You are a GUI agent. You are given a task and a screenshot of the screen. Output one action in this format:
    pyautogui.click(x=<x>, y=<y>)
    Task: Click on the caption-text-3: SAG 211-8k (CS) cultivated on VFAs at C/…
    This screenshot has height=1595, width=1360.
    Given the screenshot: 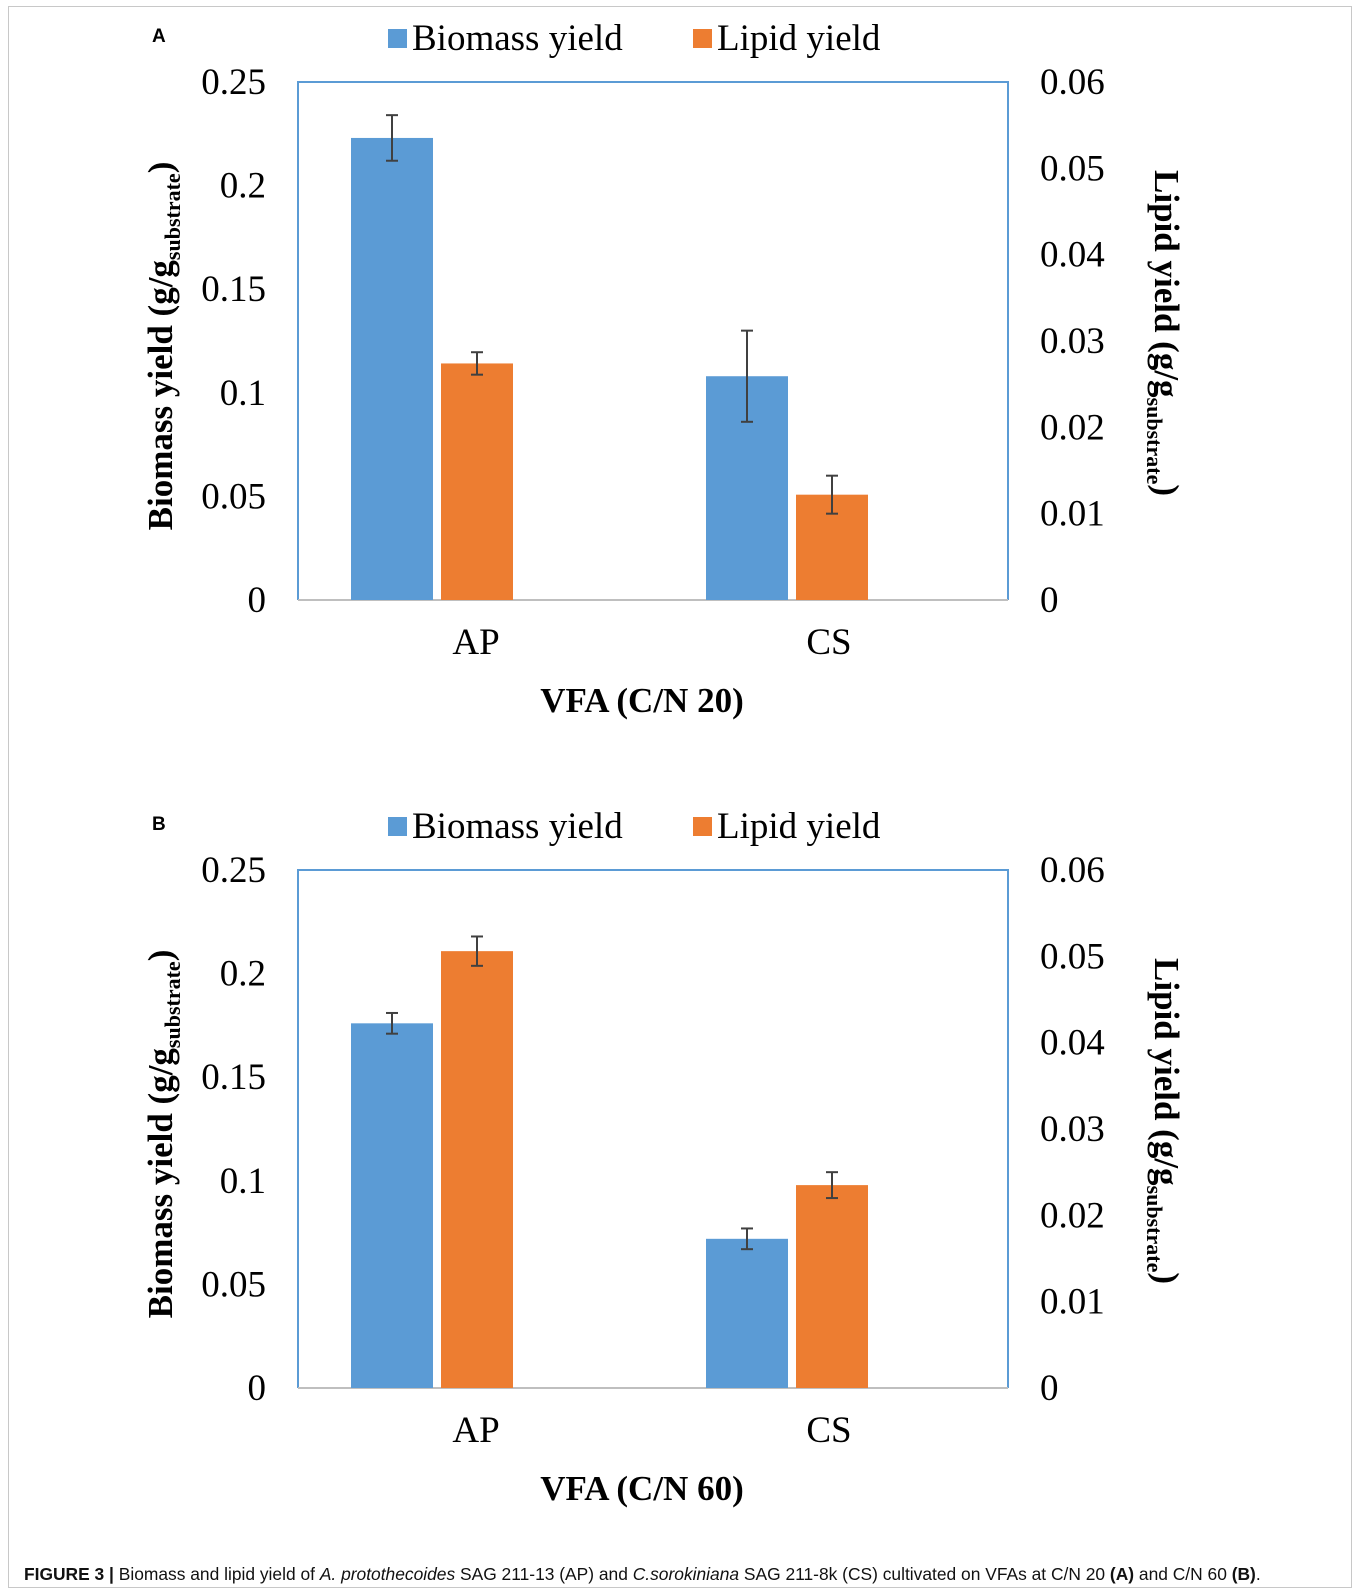 What is the action you would take?
    pyautogui.click(x=924, y=1574)
    